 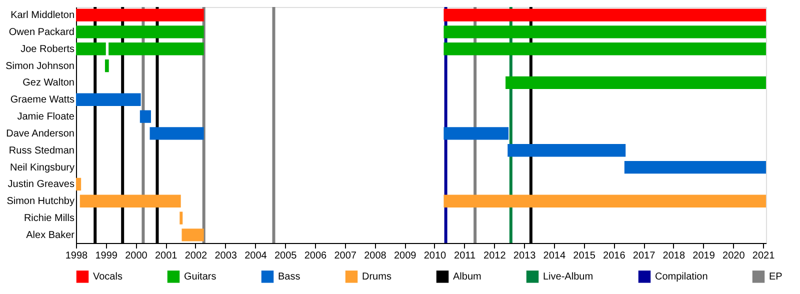 I want to click on x-tick-label: 2014, so click(x=554, y=256).